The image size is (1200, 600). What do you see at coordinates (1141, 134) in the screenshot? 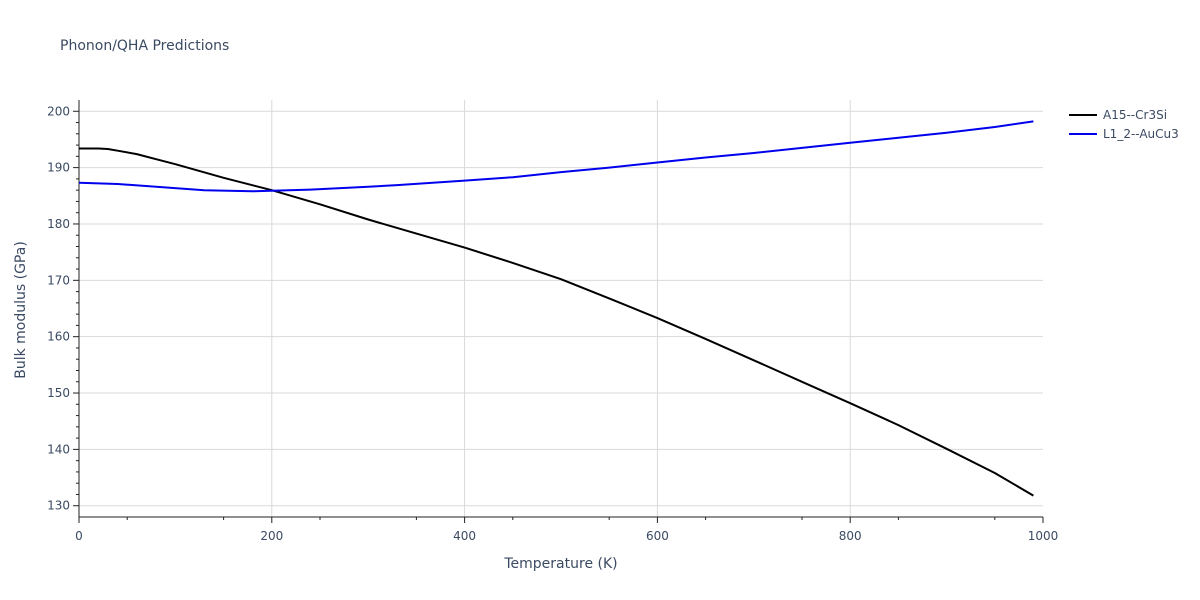
I see `legend-item-label: L1_2--AuCu3` at bounding box center [1141, 134].